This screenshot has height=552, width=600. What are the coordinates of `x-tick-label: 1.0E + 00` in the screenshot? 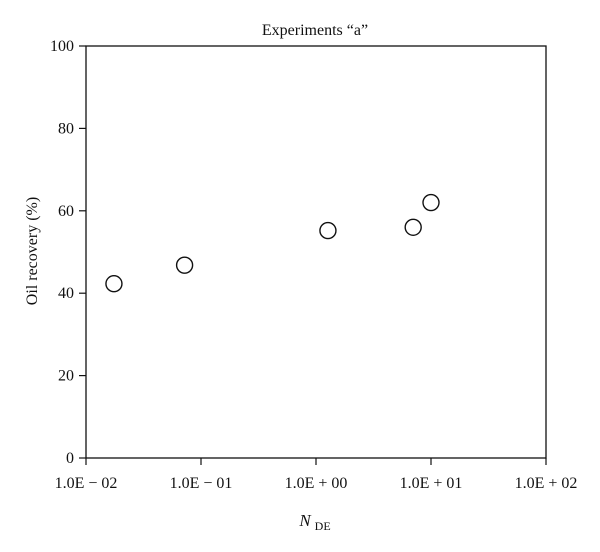 It's located at (316, 483).